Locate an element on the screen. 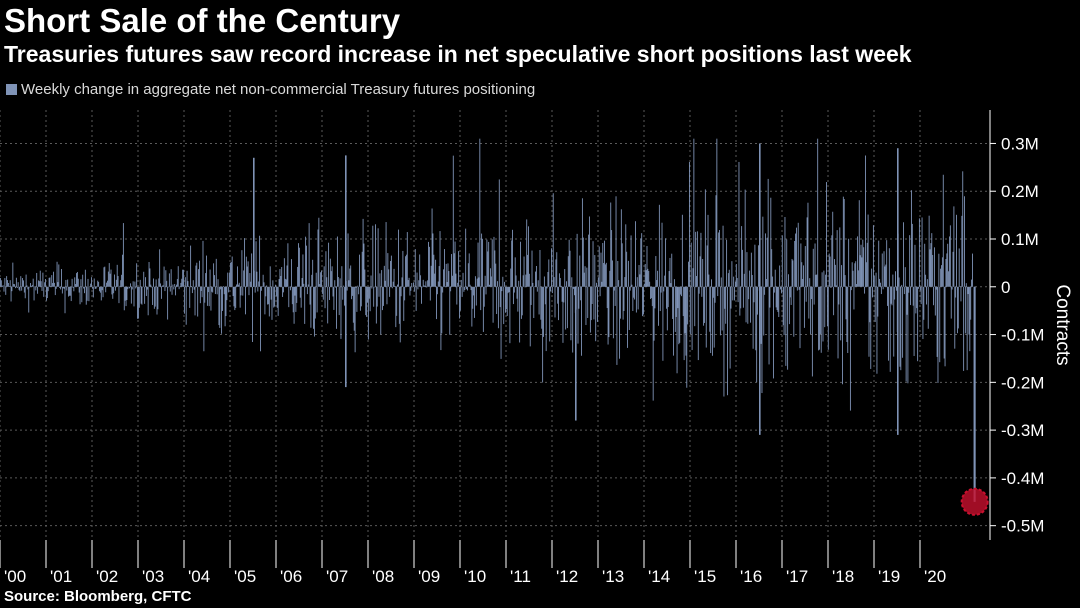 The image size is (1080, 608). x-tick-label: '18 is located at coordinates (843, 576).